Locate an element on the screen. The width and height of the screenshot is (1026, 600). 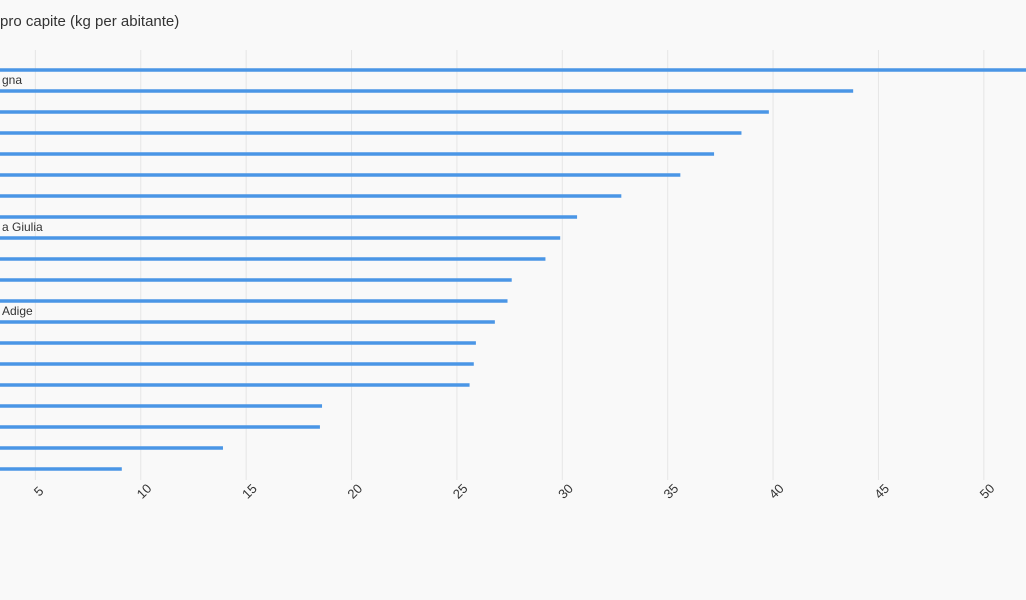
x-tick-label: 40 is located at coordinates (776, 491).